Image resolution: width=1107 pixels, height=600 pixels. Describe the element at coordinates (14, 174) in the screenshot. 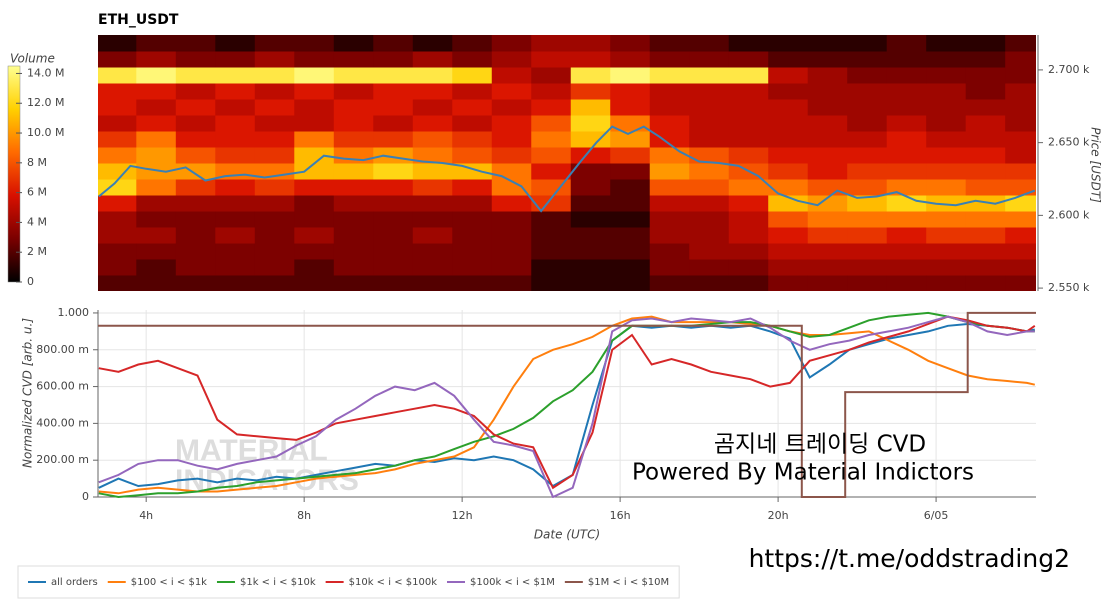

I see `colorbar` at that location.